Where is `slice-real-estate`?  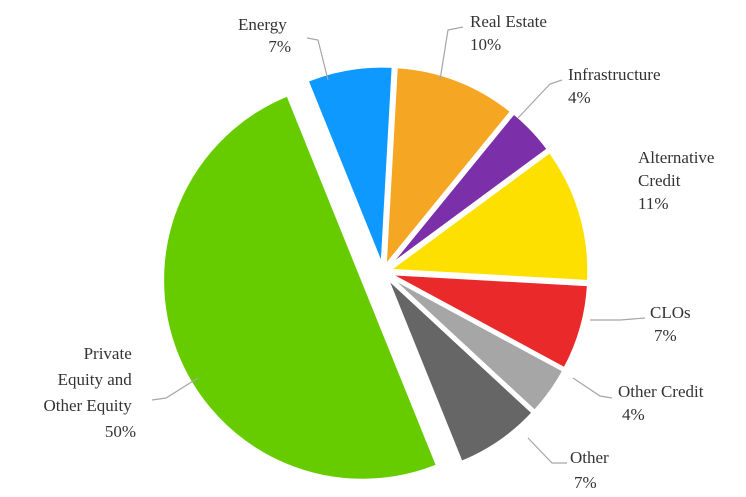 slice-real-estate is located at coordinates (448, 168).